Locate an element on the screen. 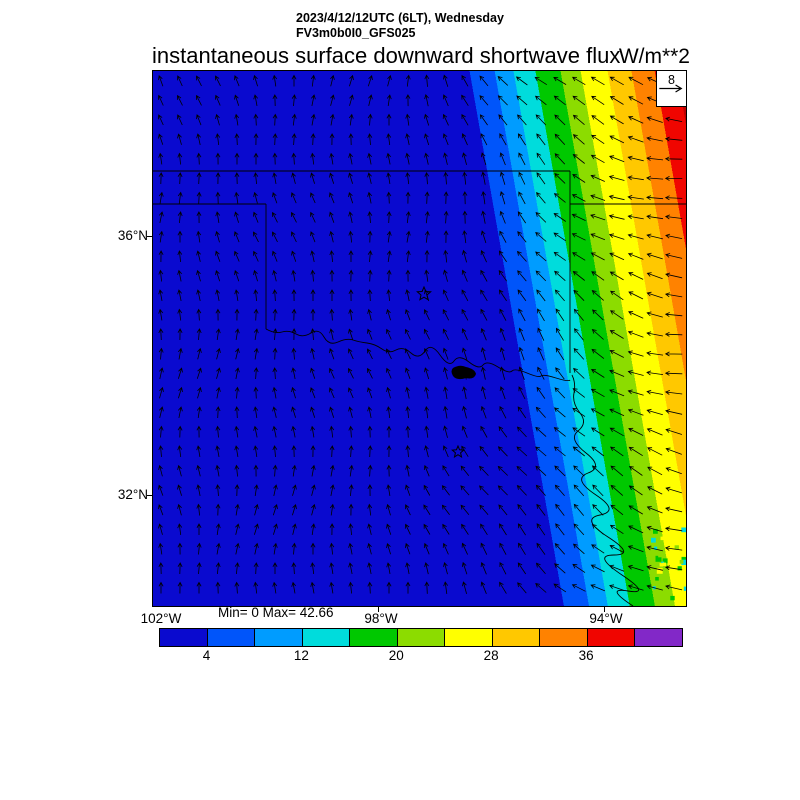  colorbar-tick-label: 28 is located at coordinates (491, 655).